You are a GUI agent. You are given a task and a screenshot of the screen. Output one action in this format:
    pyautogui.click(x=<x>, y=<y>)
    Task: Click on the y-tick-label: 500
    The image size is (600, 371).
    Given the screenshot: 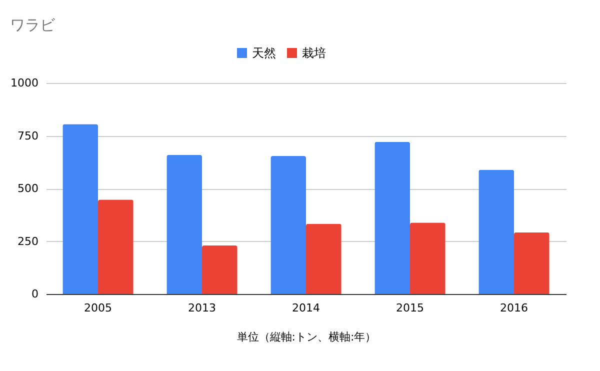 What is the action you would take?
    pyautogui.click(x=28, y=188)
    